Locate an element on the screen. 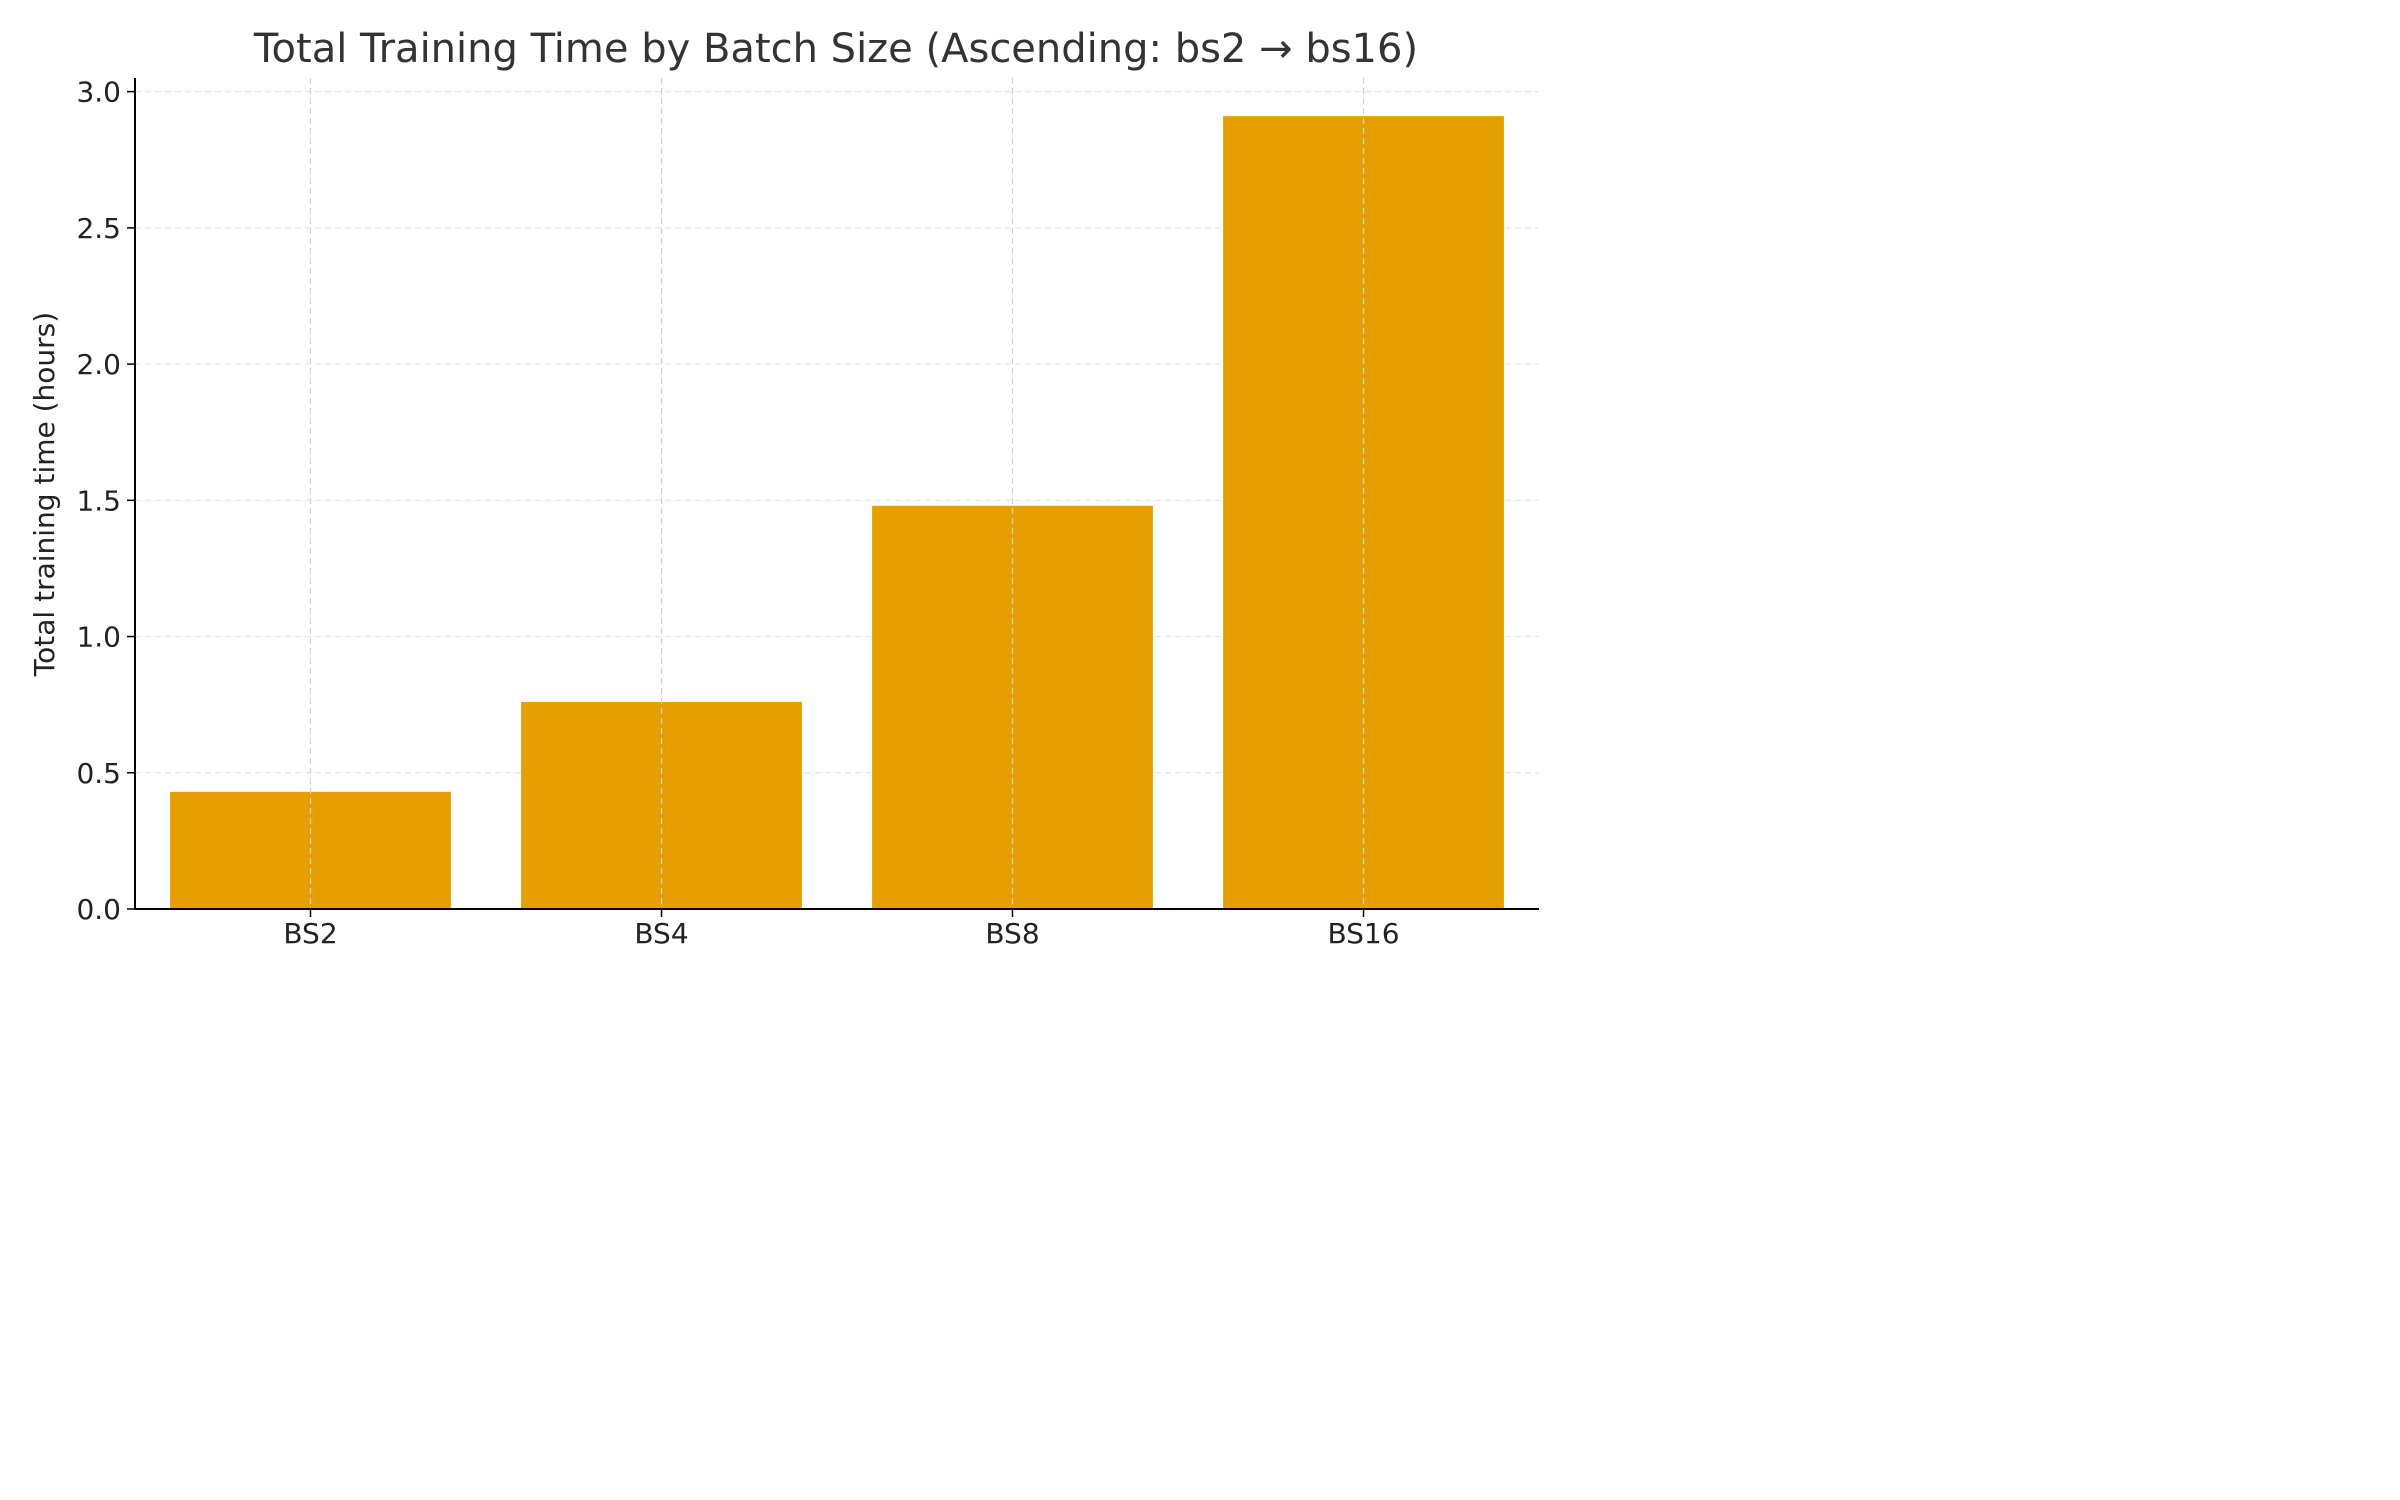 The image size is (2400, 1500). y-tick-label: 2.5 is located at coordinates (98, 228).